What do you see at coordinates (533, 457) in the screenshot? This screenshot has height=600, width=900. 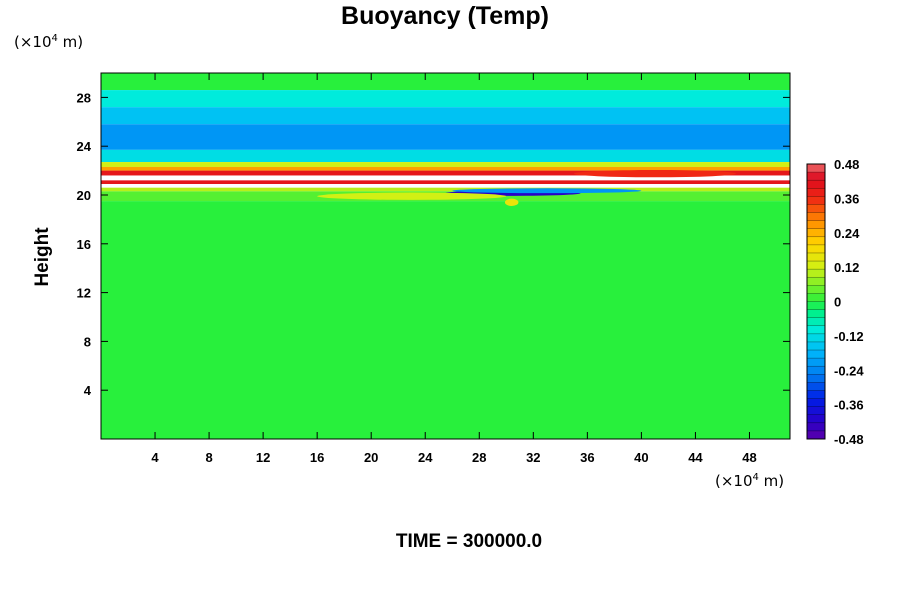 I see `x-tick-label: 32` at bounding box center [533, 457].